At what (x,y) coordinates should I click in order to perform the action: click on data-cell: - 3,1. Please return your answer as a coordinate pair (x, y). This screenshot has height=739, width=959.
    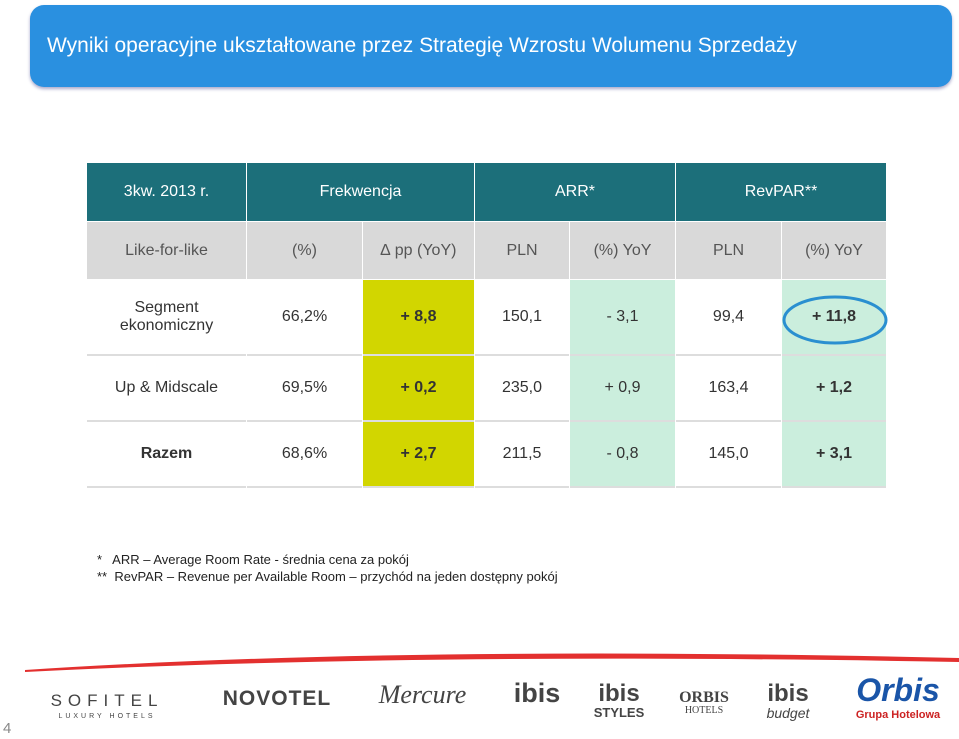
    Looking at the image, I should click on (622, 318).